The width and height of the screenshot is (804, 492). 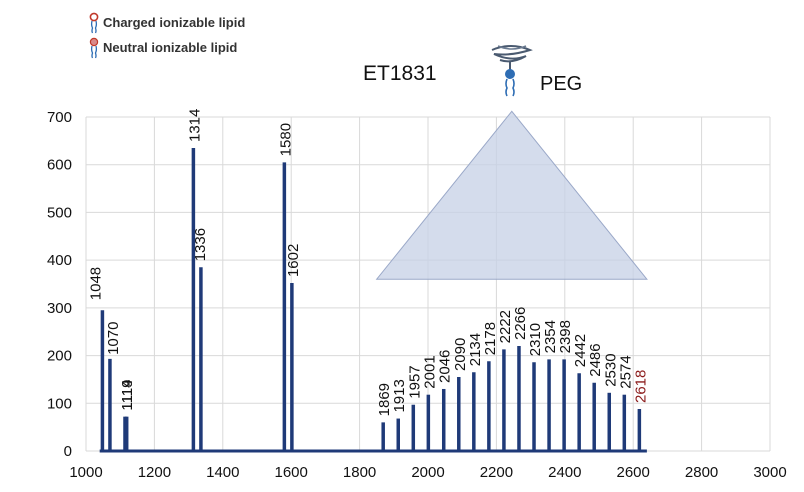 I want to click on x-tick-label: 3000, so click(x=769, y=472).